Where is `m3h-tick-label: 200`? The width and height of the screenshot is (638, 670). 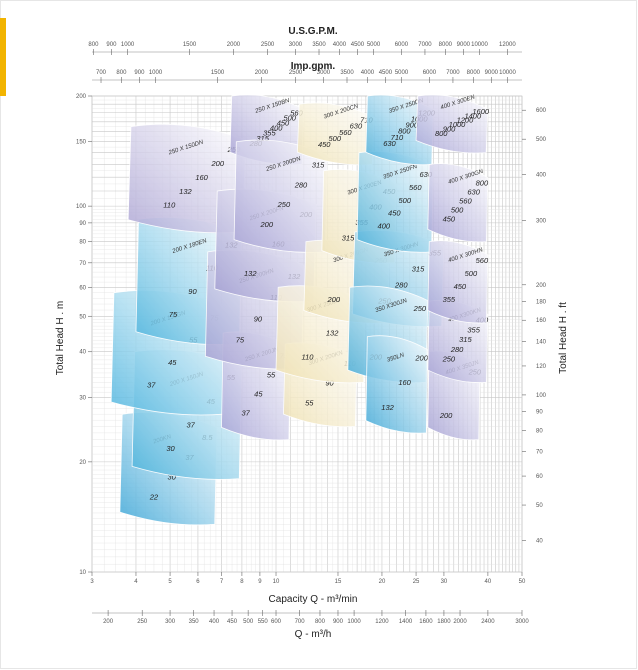 m3h-tick-label: 200 is located at coordinates (108, 622).